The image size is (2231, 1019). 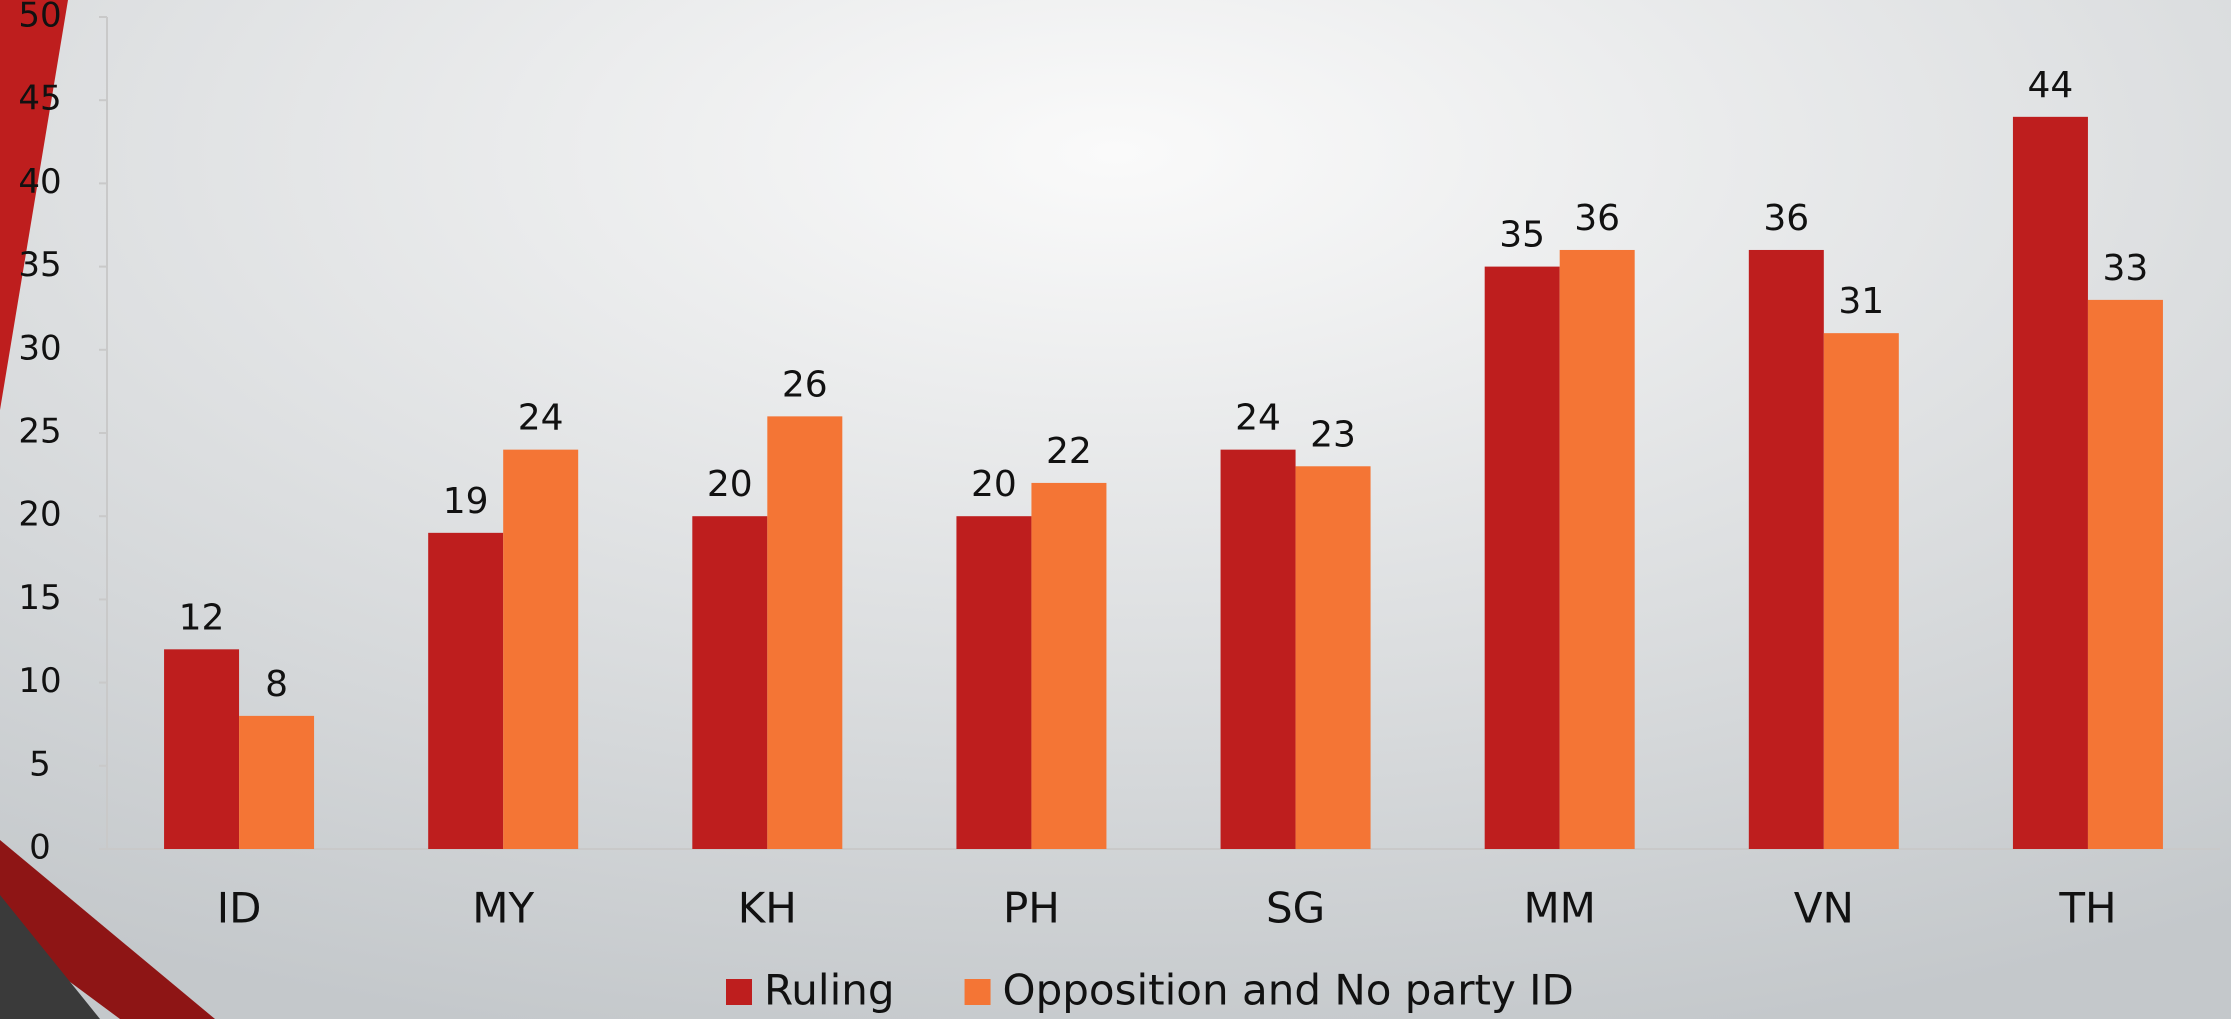 I want to click on y-tick-label: 20, so click(x=39, y=515).